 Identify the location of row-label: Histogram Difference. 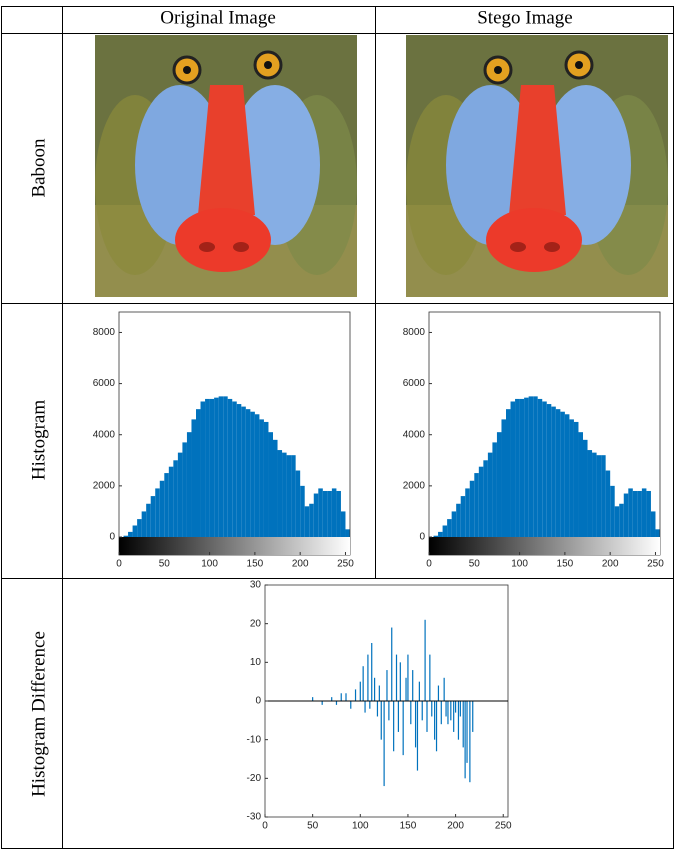
(38, 714).